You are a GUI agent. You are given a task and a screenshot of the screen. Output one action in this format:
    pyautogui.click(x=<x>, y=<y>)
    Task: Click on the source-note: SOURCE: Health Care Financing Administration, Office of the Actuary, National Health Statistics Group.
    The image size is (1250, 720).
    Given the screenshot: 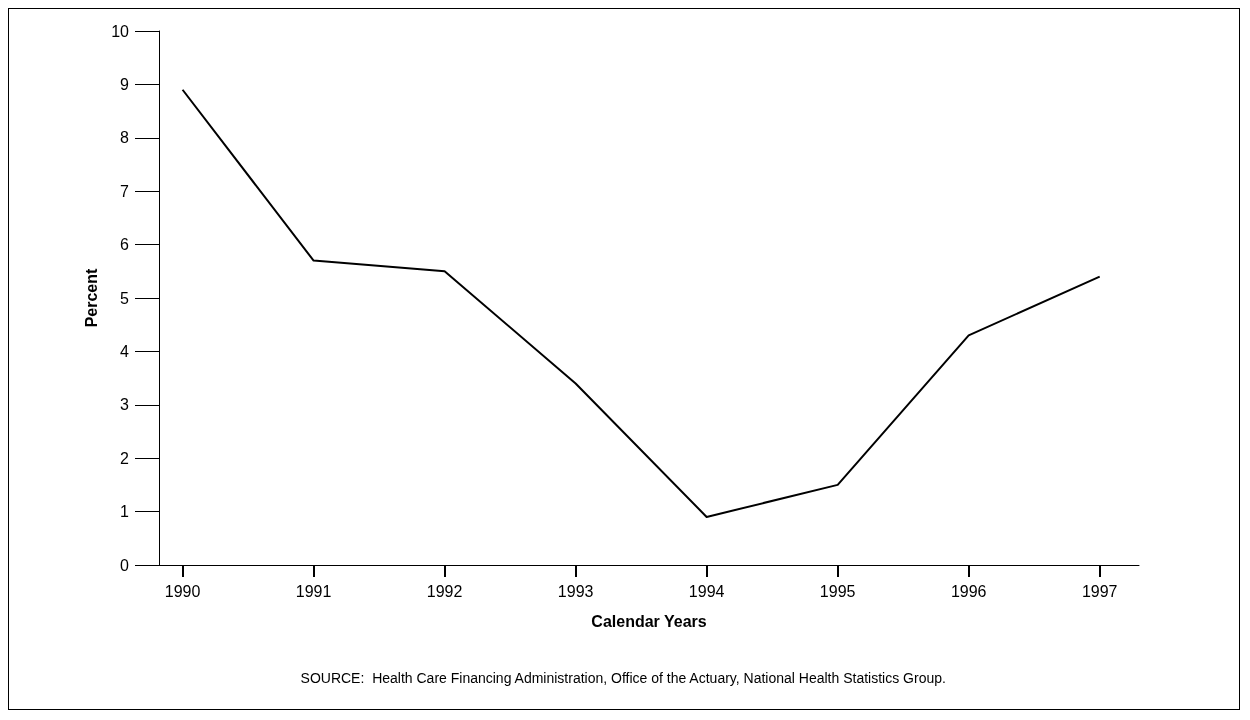 What is the action you would take?
    pyautogui.click(x=623, y=678)
    